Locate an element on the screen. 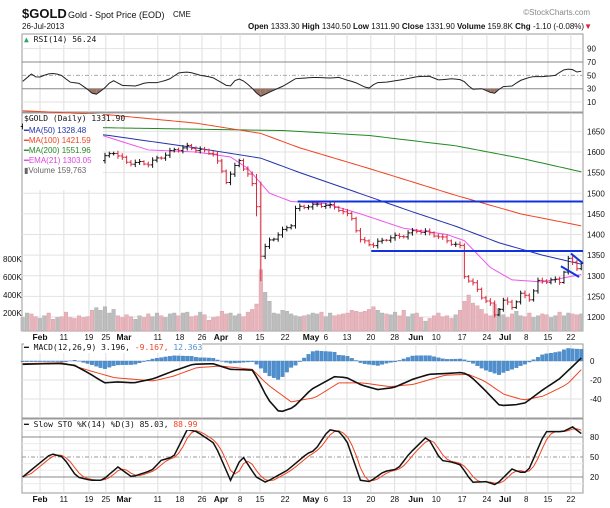 This screenshot has height=508, width=610. chg-value: -1.10 (-0.08%) is located at coordinates (558, 26).